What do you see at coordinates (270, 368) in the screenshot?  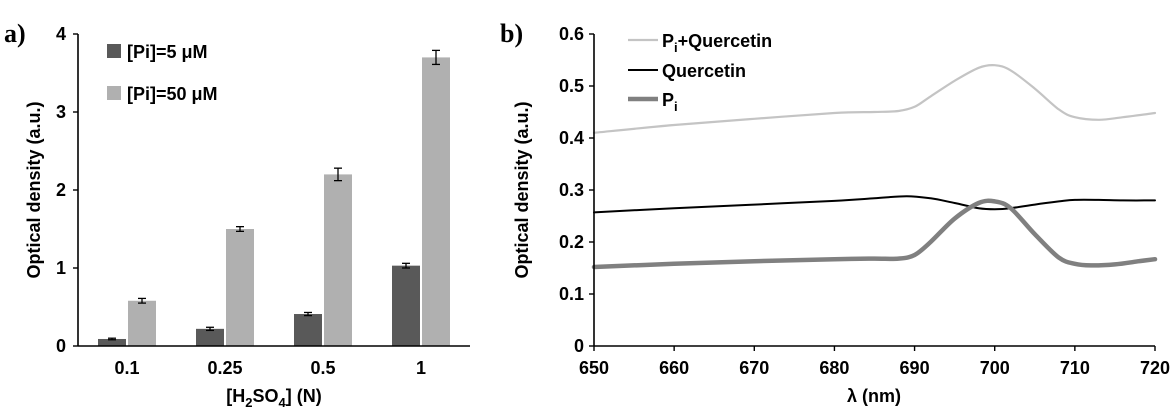 I see `chart-a-x-ticks: 0.1 0.25 0.5 1` at bounding box center [270, 368].